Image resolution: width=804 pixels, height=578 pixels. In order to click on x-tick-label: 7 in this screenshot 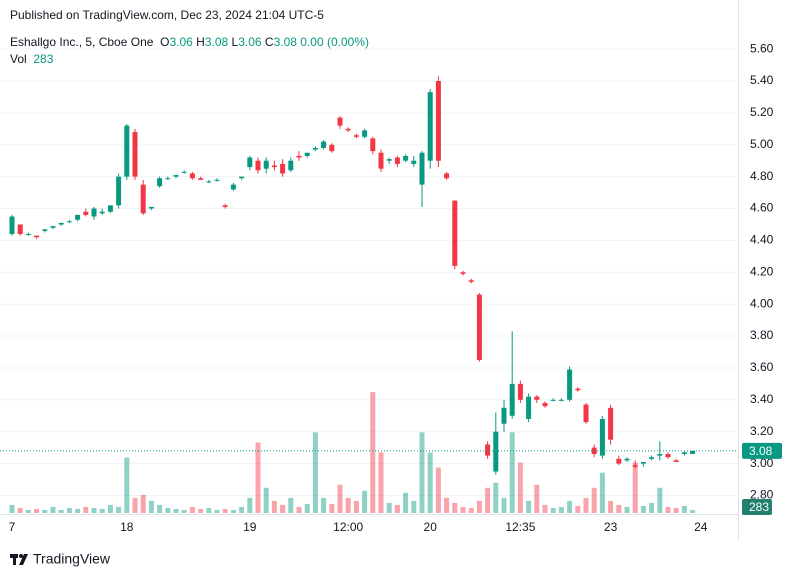, I will do `click(12, 527)`.